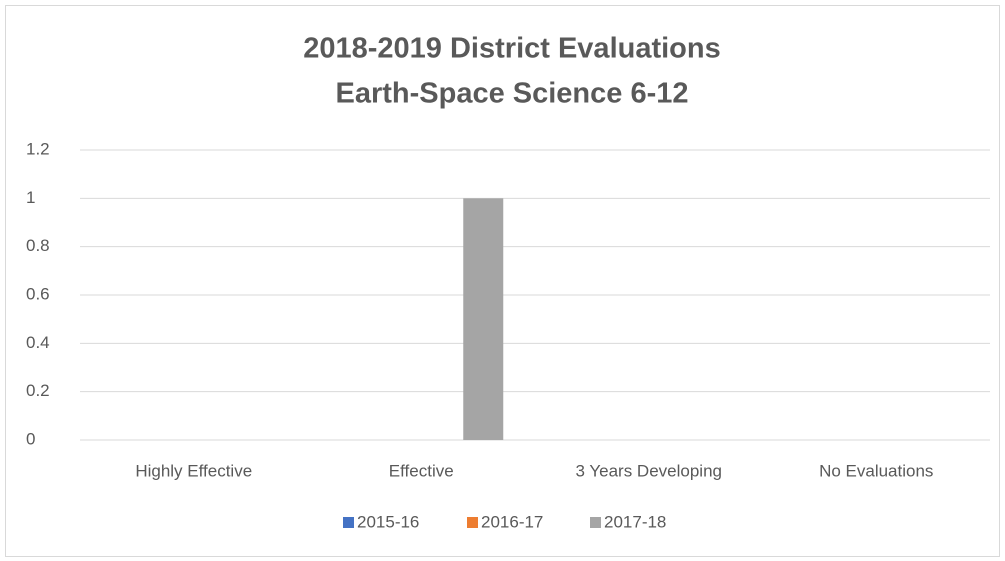  Describe the element at coordinates (421, 470) in the screenshot. I see `x-tick-label: Effective` at that location.